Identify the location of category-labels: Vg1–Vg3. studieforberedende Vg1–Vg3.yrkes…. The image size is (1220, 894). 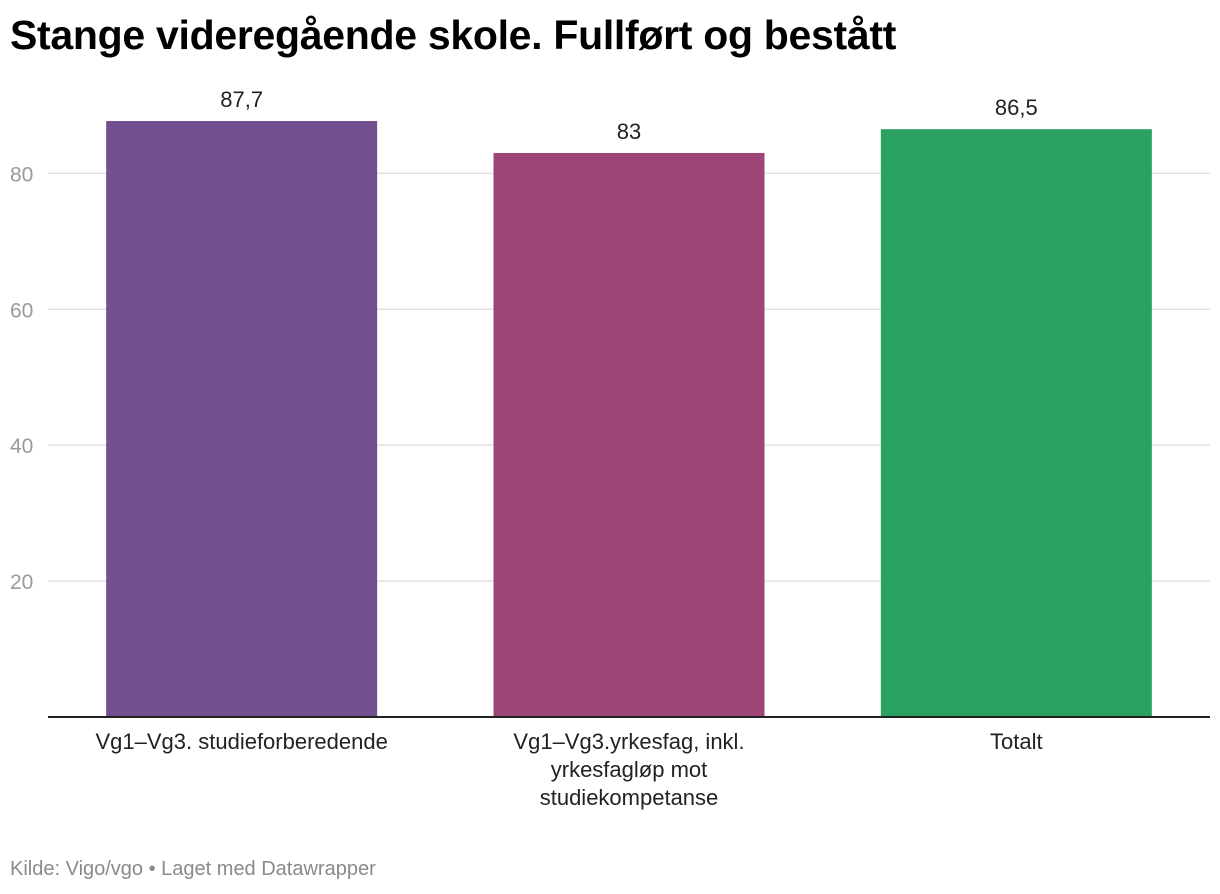
(568, 769).